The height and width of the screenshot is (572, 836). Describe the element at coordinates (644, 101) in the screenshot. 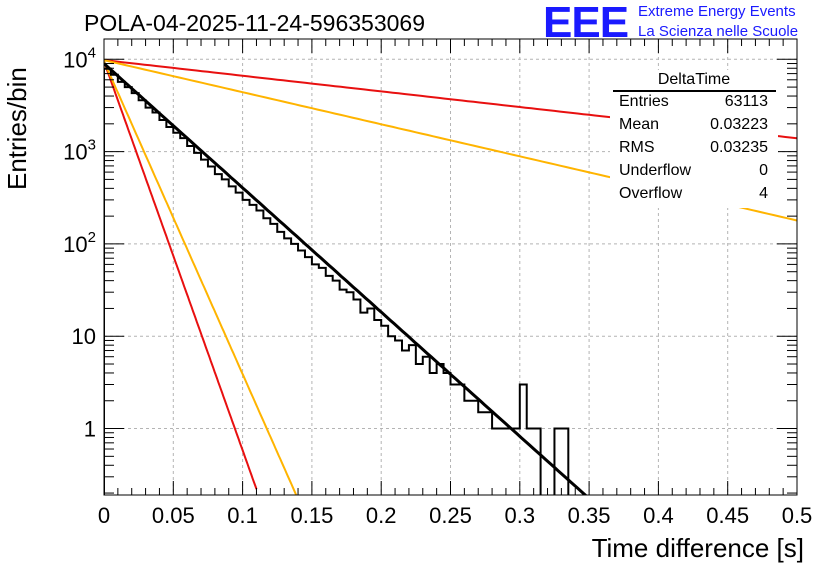

I see `stat-name: Entries` at that location.